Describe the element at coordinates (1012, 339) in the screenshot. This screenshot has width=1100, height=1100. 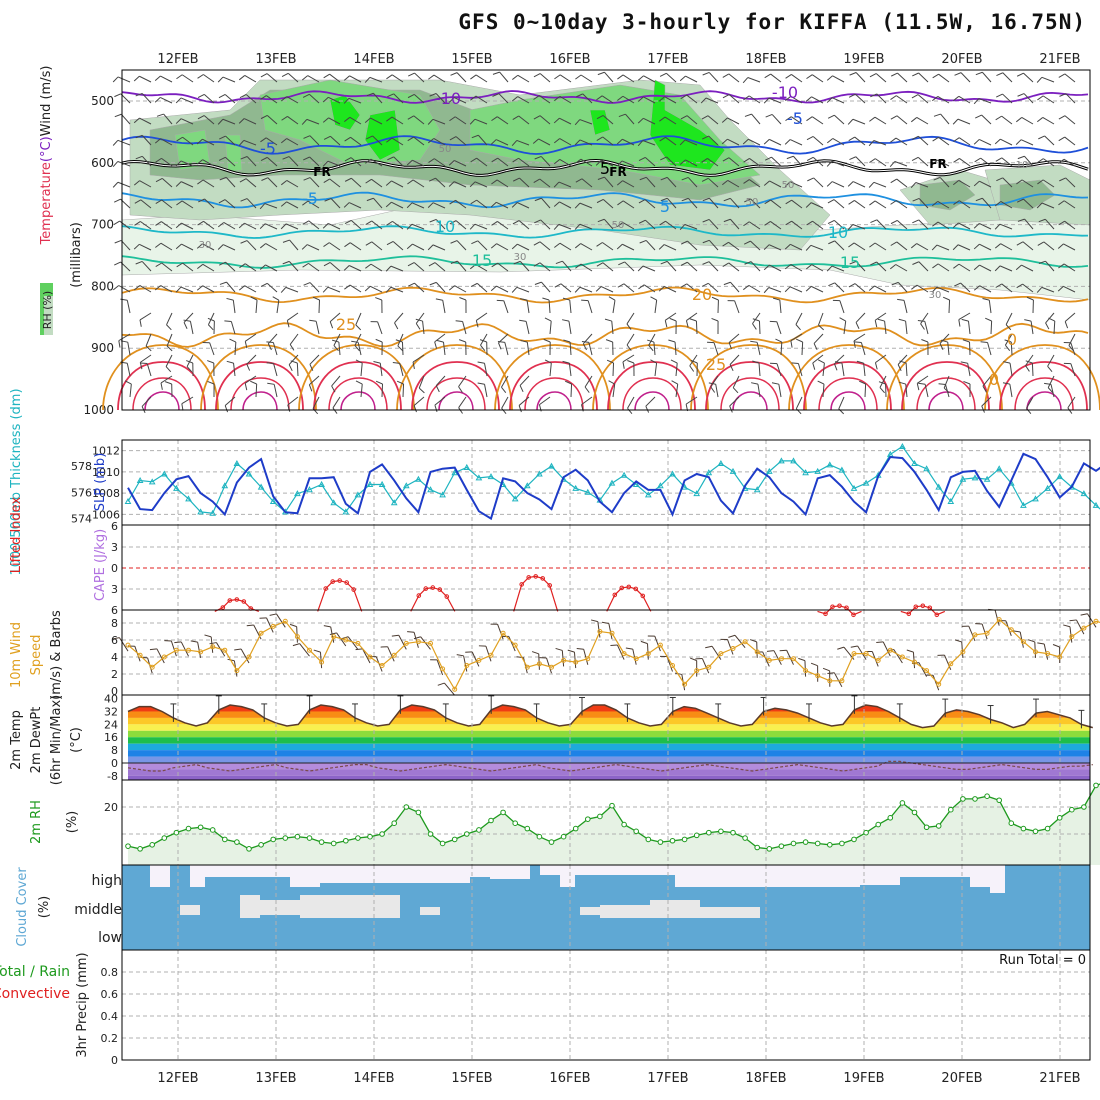
I see `contour-label: 0` at that location.